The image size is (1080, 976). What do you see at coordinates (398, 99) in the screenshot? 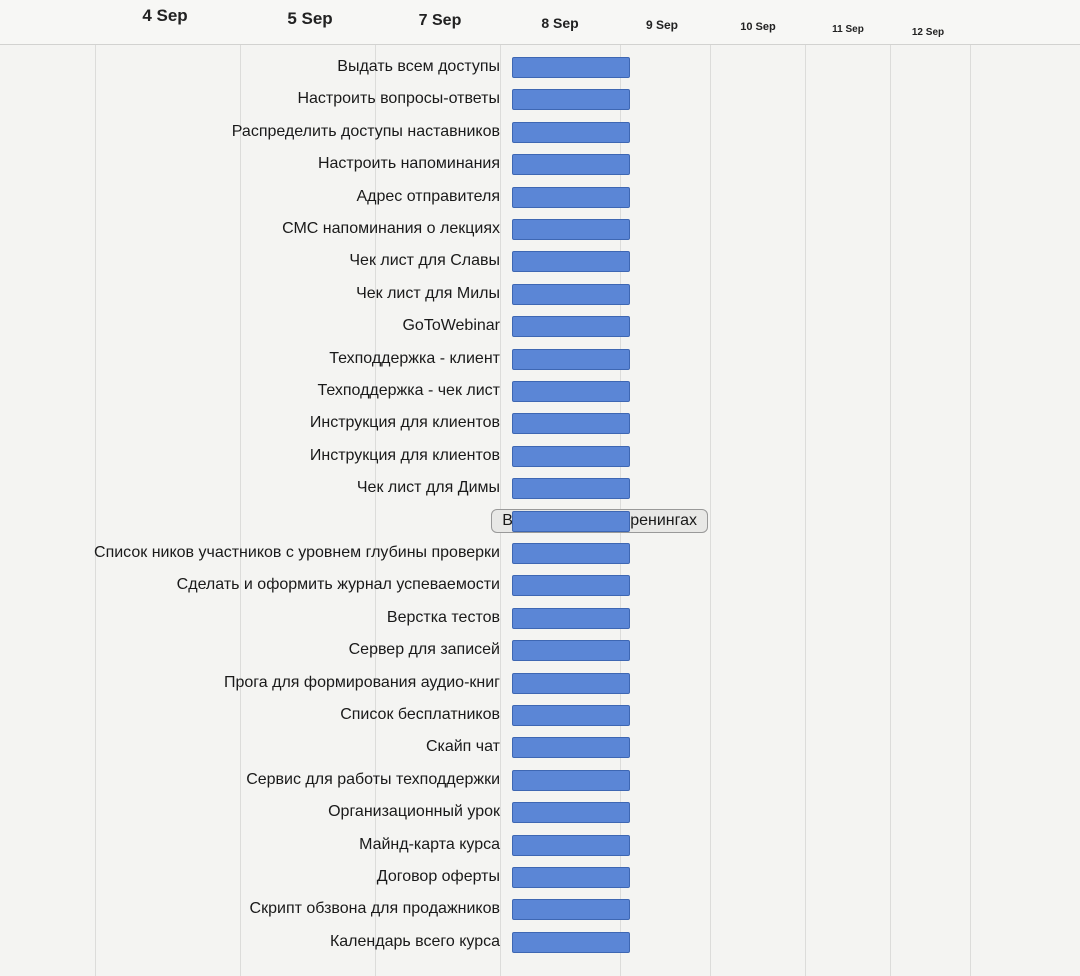
I see `task-name: Настроить вопросы-ответы` at bounding box center [398, 99].